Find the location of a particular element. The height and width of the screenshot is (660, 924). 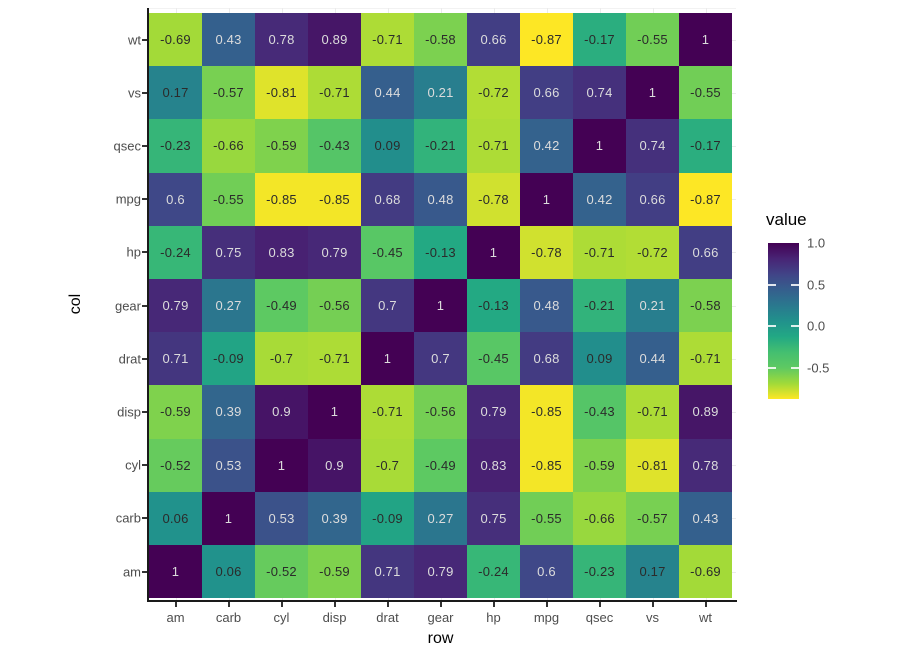

cell-value-label: 0.44 is located at coordinates (652, 359).